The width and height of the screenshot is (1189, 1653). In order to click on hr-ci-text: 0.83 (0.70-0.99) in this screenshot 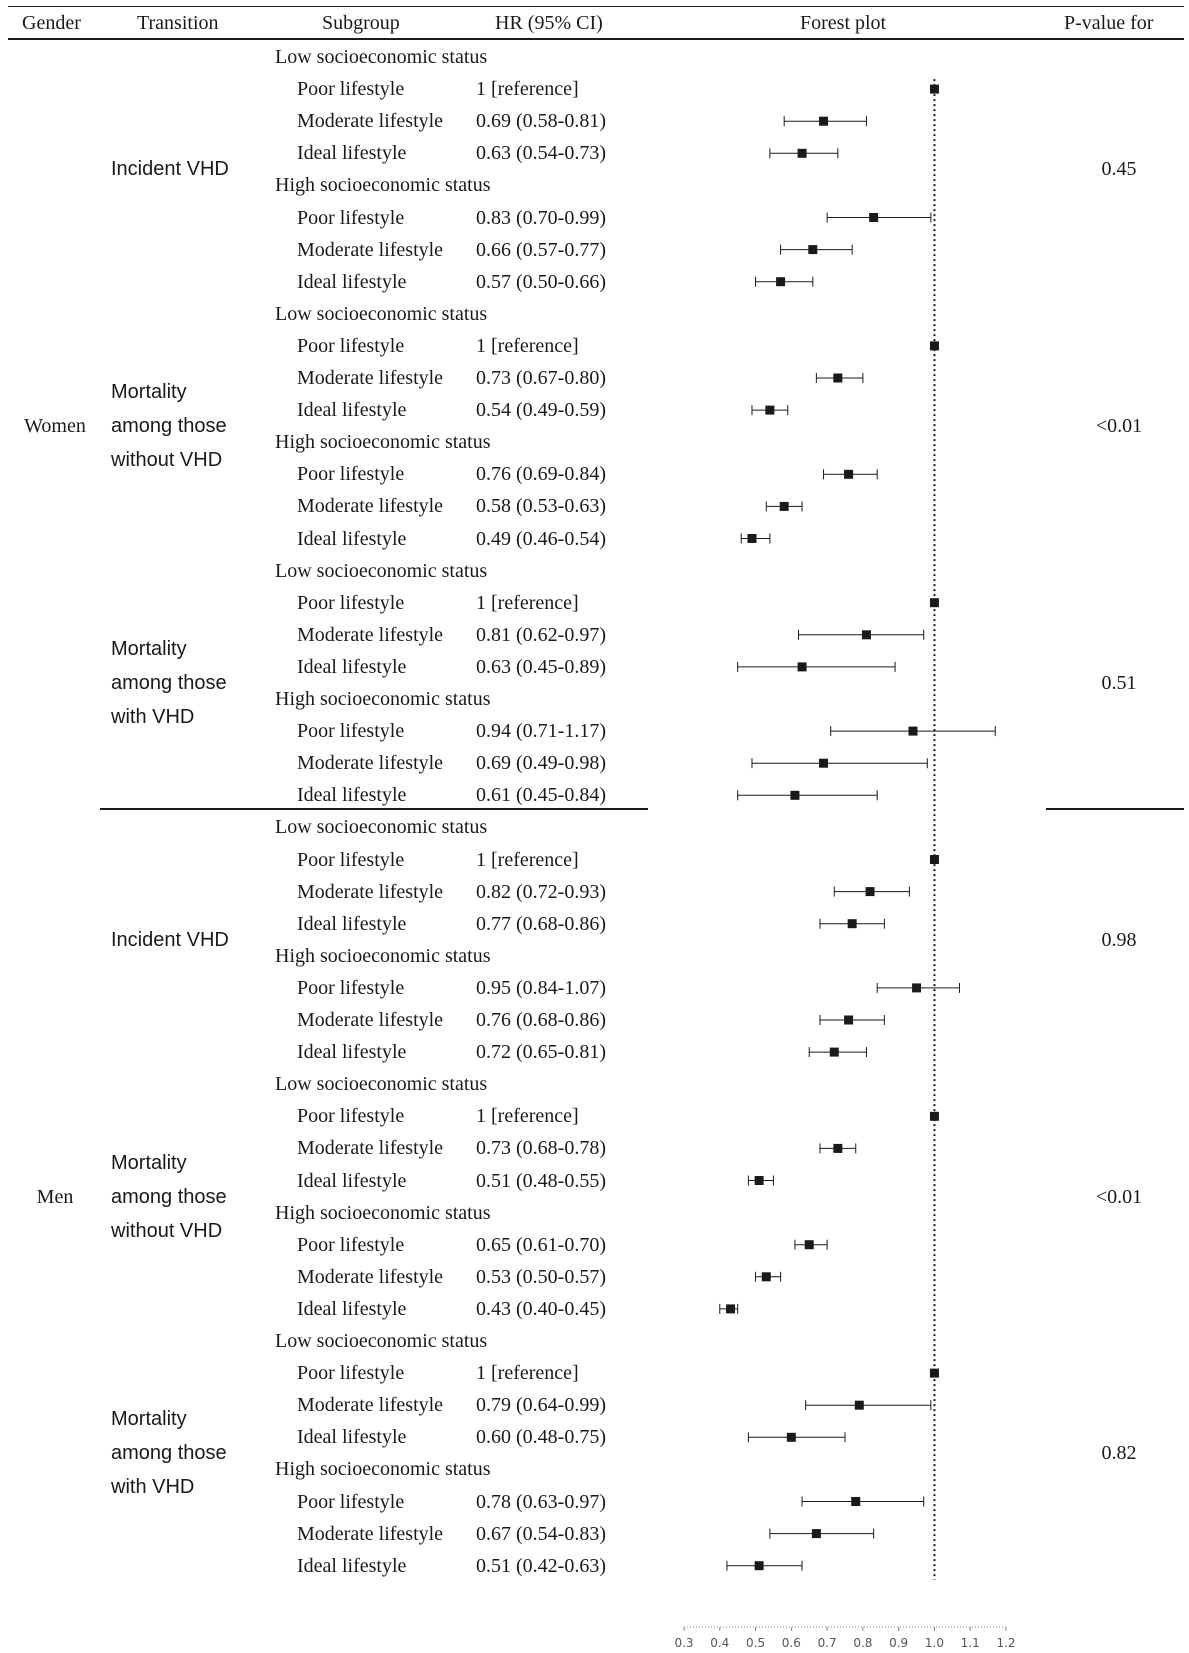, I will do `click(541, 217)`.